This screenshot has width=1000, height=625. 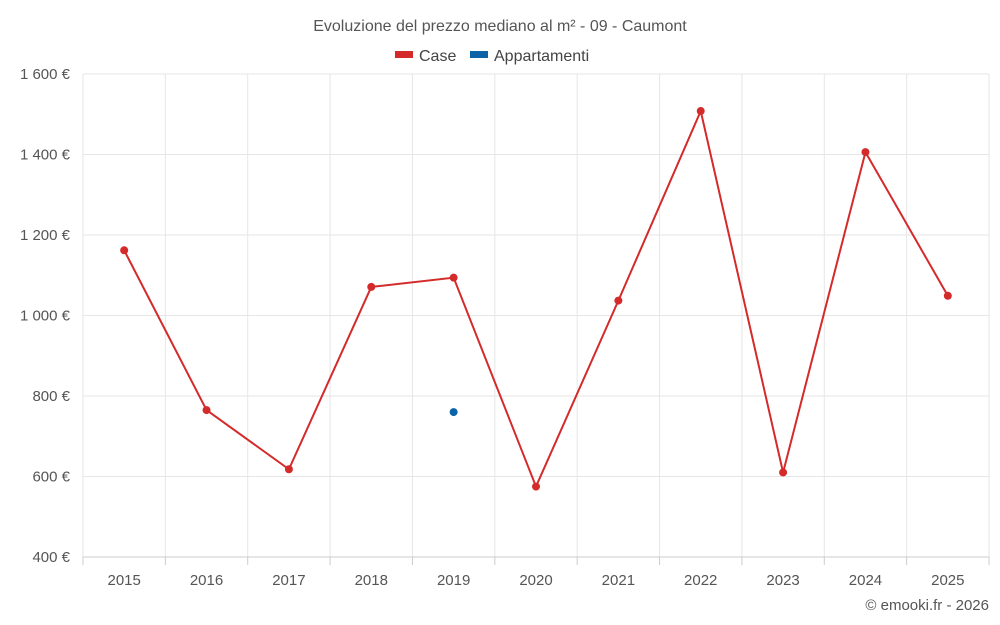 What do you see at coordinates (51, 396) in the screenshot?
I see `y-tick-label: 800 €` at bounding box center [51, 396].